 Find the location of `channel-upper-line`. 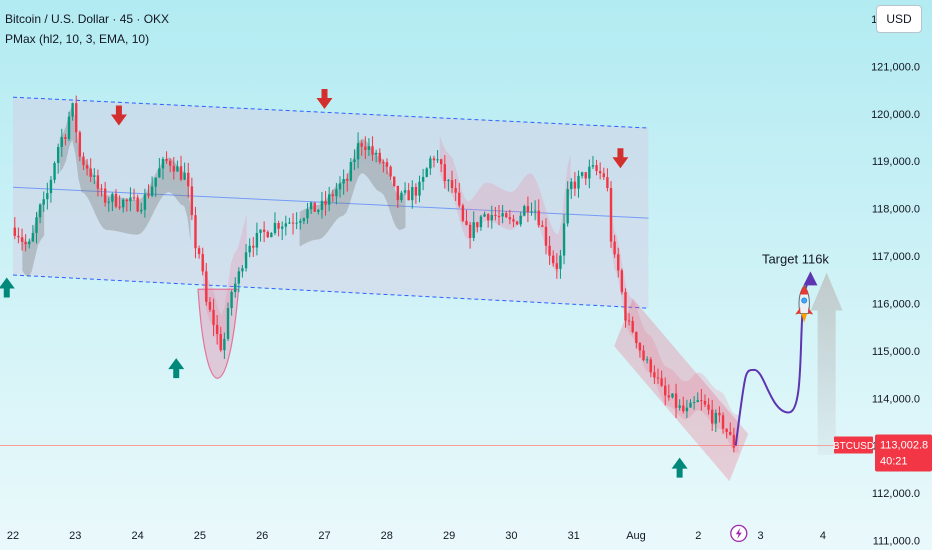

channel-upper-line is located at coordinates (330, 112).